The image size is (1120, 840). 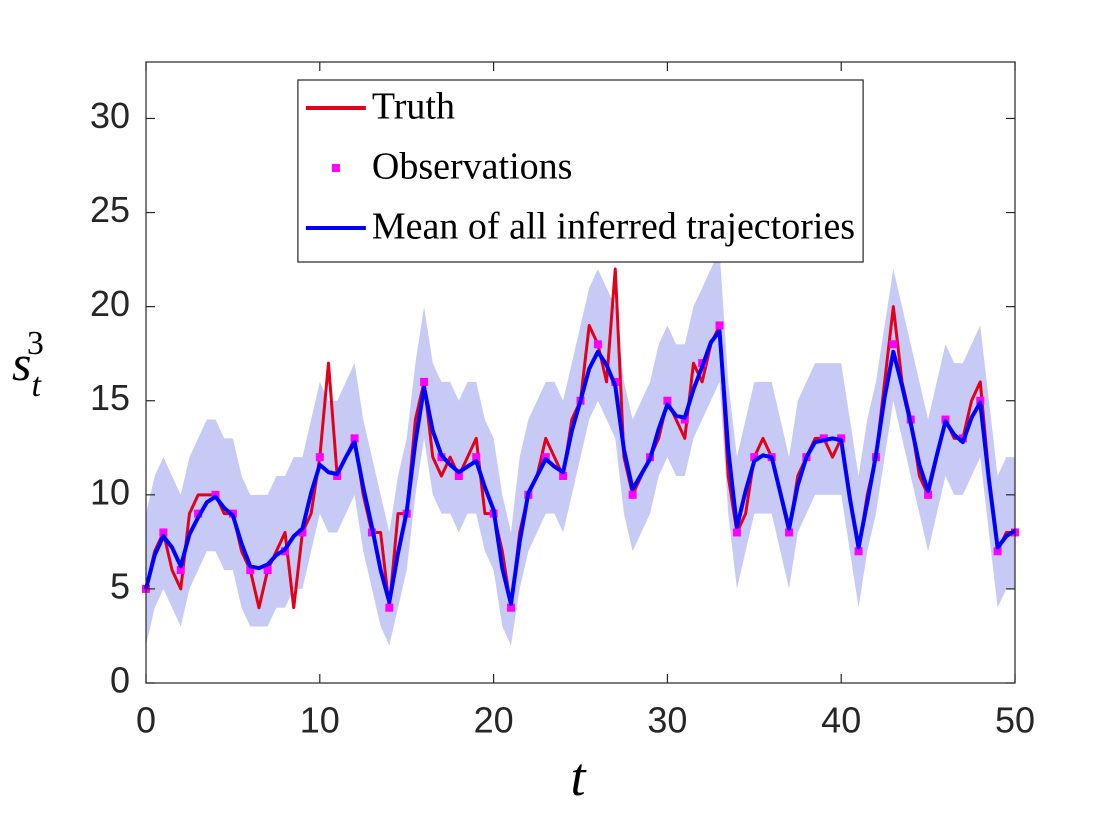 What do you see at coordinates (36, 385) in the screenshot?
I see `y-label-sub: t` at bounding box center [36, 385].